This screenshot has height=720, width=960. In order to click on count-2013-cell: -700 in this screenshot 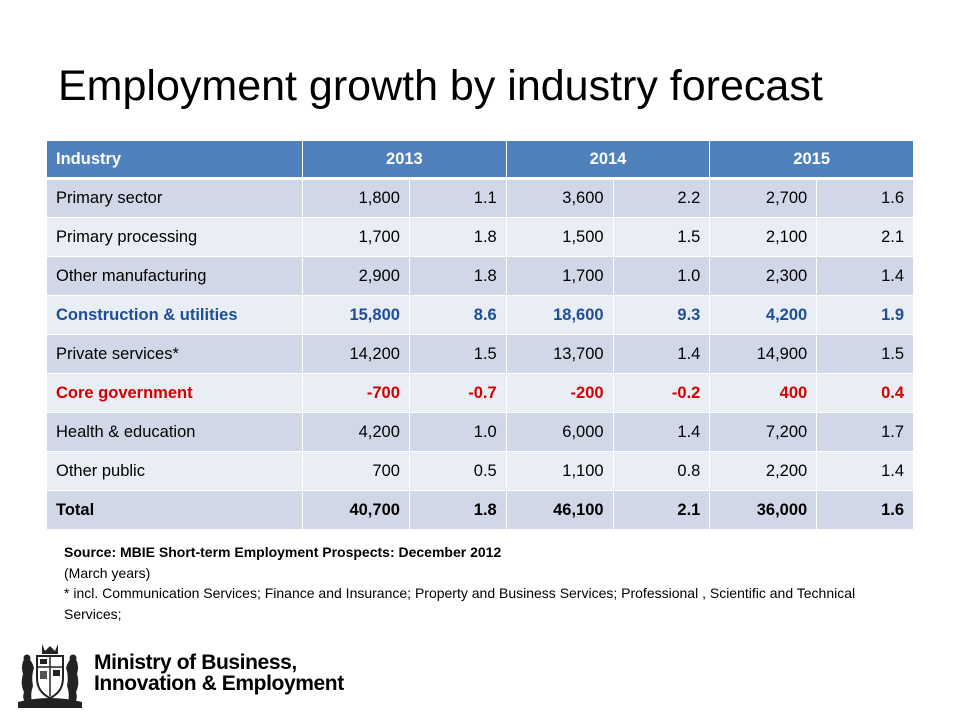, I will do `click(356, 393)`.